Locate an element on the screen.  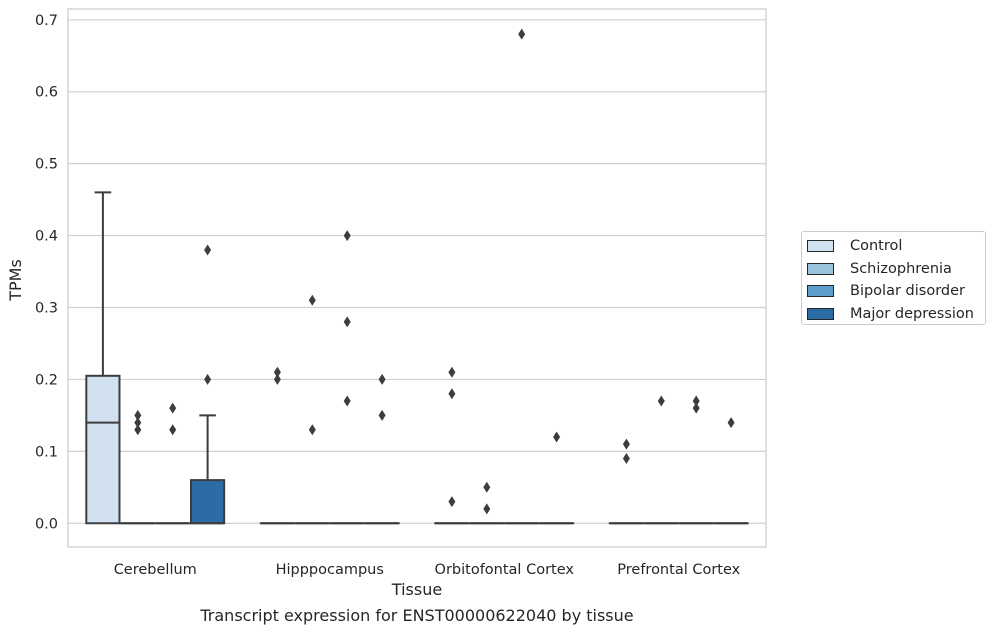
legend-item: Bipolar disorder is located at coordinates (896, 291).